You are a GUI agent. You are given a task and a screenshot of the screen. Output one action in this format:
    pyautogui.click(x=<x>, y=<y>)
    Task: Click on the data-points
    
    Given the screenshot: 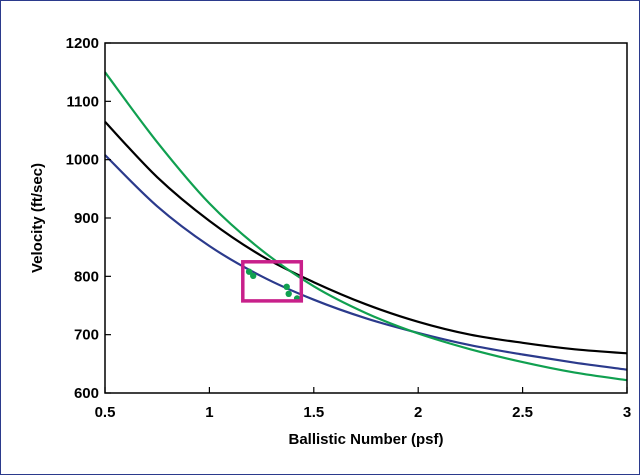 What is the action you would take?
    pyautogui.click(x=273, y=285)
    